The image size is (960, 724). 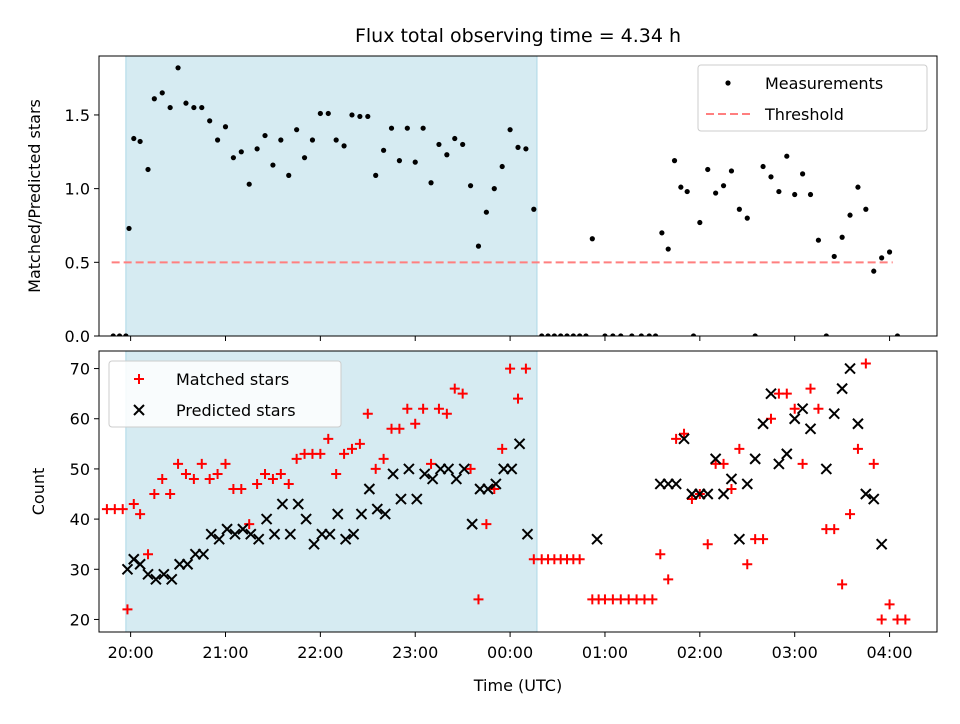 What do you see at coordinates (225, 394) in the screenshot?
I see `legend-box` at bounding box center [225, 394].